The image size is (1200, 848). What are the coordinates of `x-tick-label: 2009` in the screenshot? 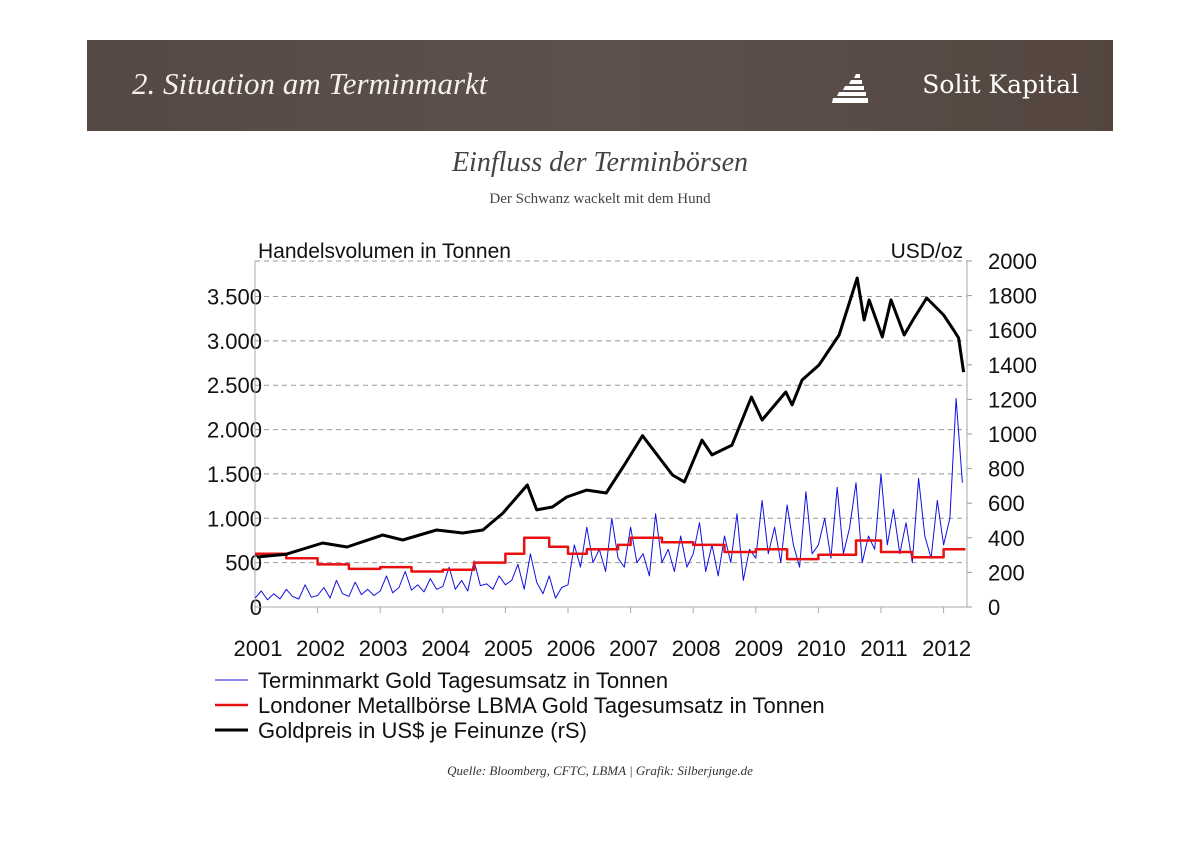 It's located at (758, 648).